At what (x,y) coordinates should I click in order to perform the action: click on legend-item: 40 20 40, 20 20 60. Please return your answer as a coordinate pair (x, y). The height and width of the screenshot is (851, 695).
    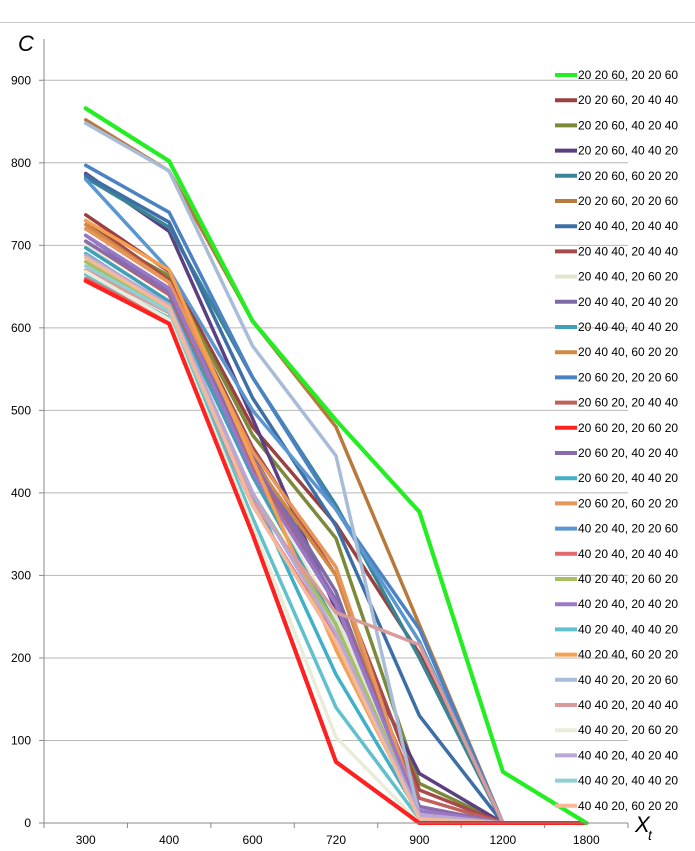
    Looking at the image, I should click on (616, 529).